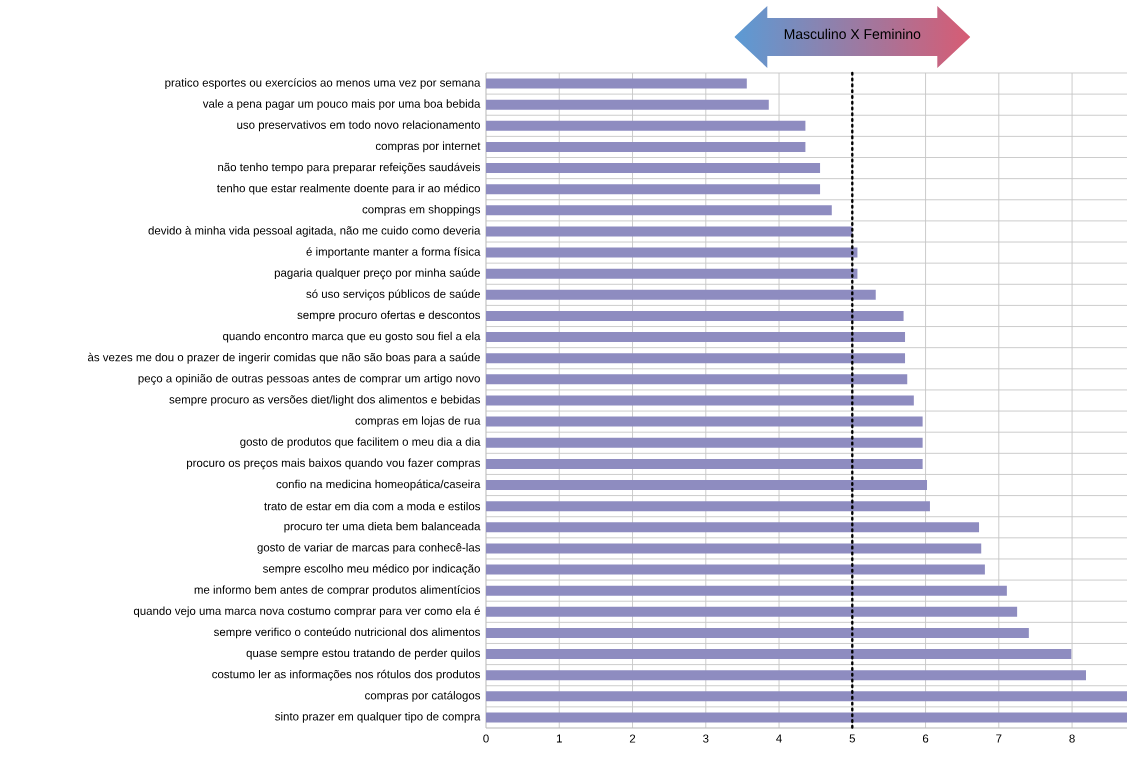 This screenshot has width=1127, height=767. Describe the element at coordinates (1072, 738) in the screenshot. I see `x-tick-label: 8` at that location.